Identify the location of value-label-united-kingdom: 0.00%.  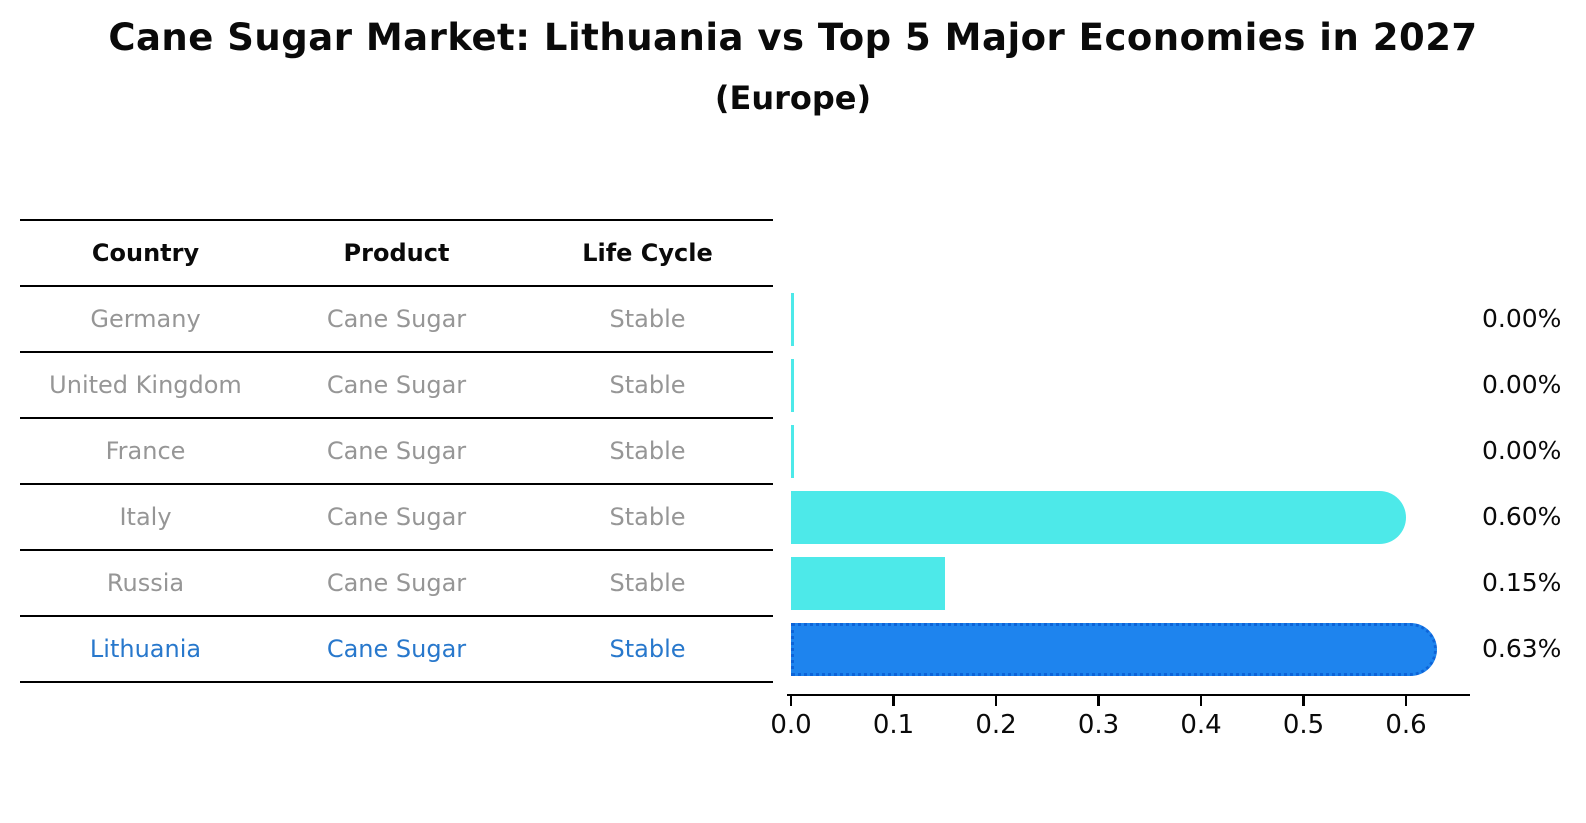
(1522, 384).